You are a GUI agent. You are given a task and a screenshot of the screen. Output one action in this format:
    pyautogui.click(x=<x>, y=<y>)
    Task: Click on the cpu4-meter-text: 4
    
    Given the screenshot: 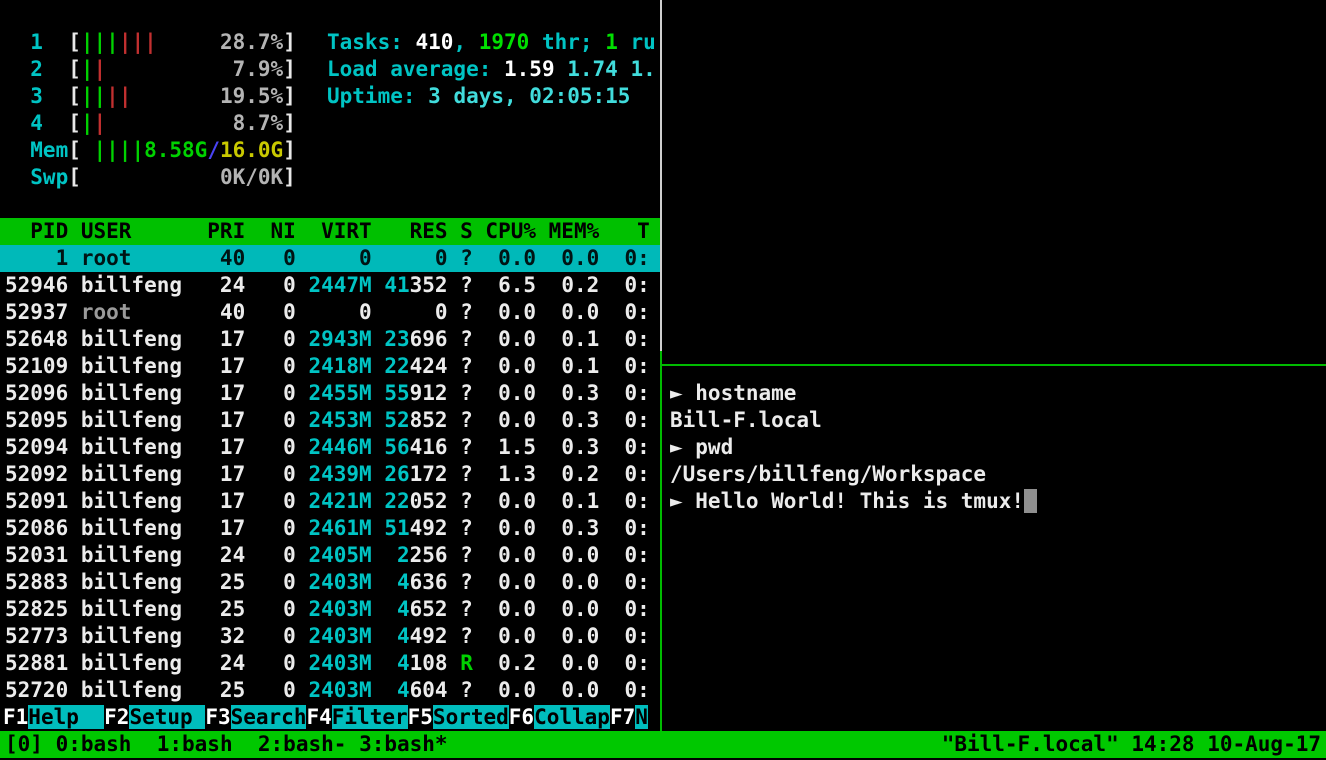 What is the action you would take?
    pyautogui.click(x=37, y=123)
    